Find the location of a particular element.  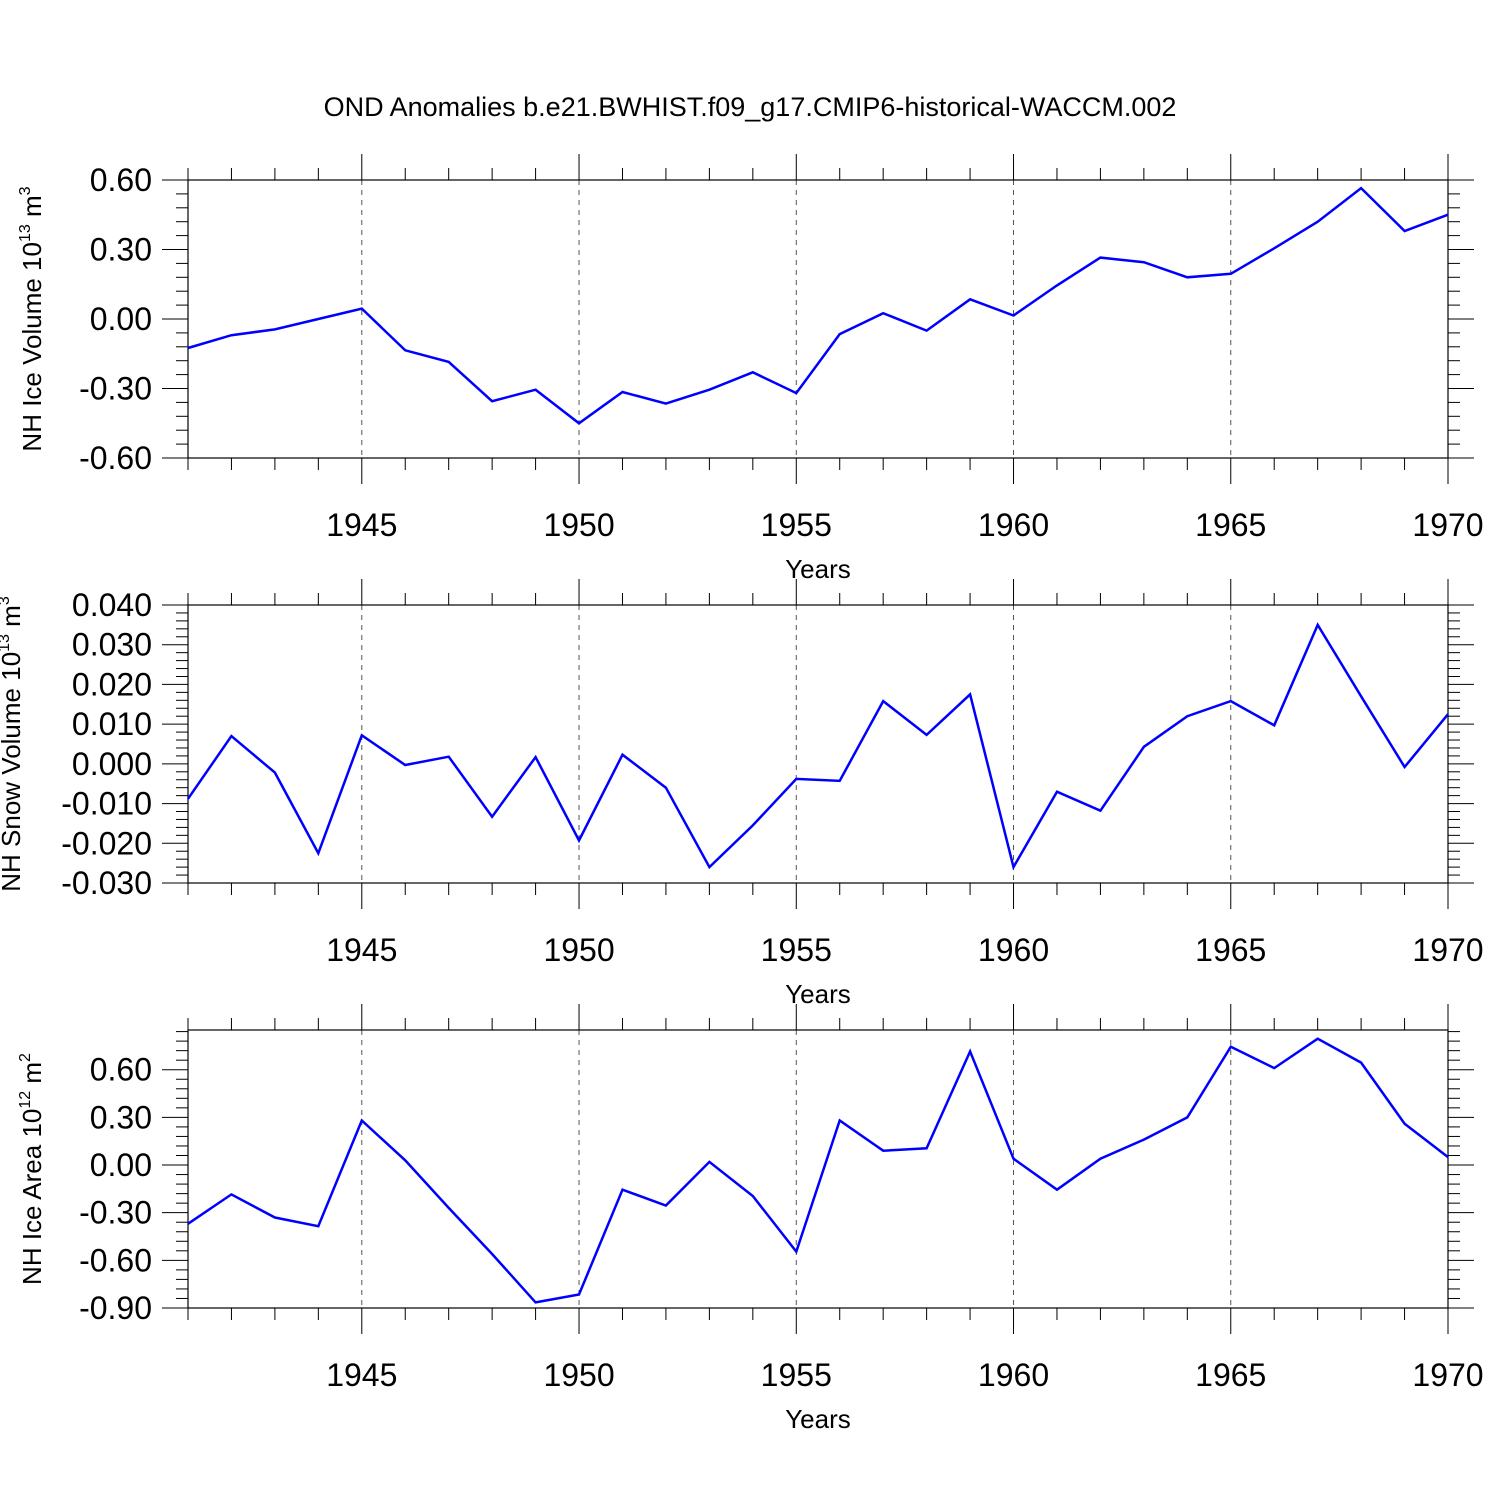

panel-ice-area-xtick-label: 1955 is located at coordinates (796, 1375).